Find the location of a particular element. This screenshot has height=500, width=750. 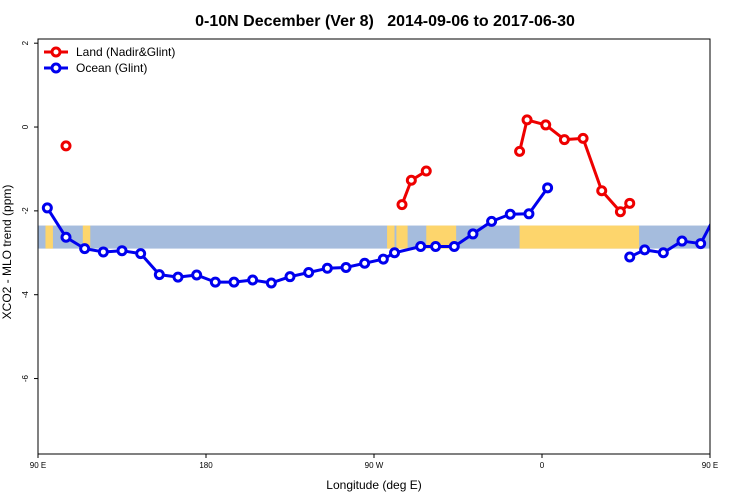

legend-land-marker is located at coordinates (56, 52).